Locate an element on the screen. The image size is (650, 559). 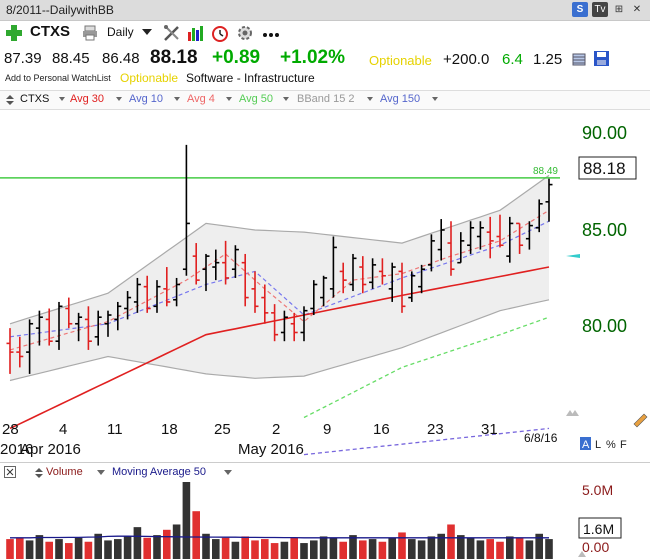
legend-avg150: Avg 150 is located at coordinates (400, 99).